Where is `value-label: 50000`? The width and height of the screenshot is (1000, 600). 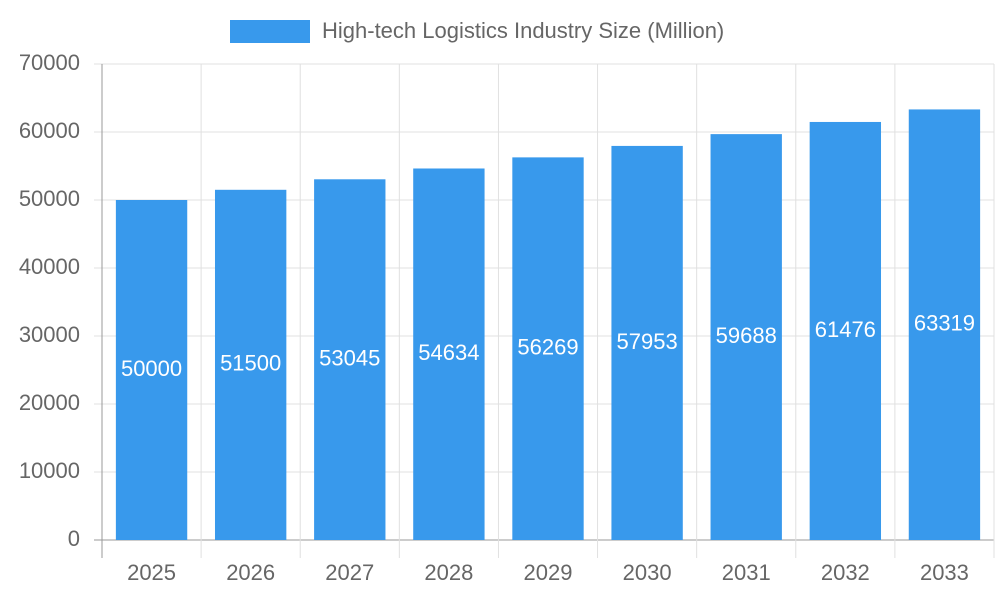 value-label: 50000 is located at coordinates (151, 368).